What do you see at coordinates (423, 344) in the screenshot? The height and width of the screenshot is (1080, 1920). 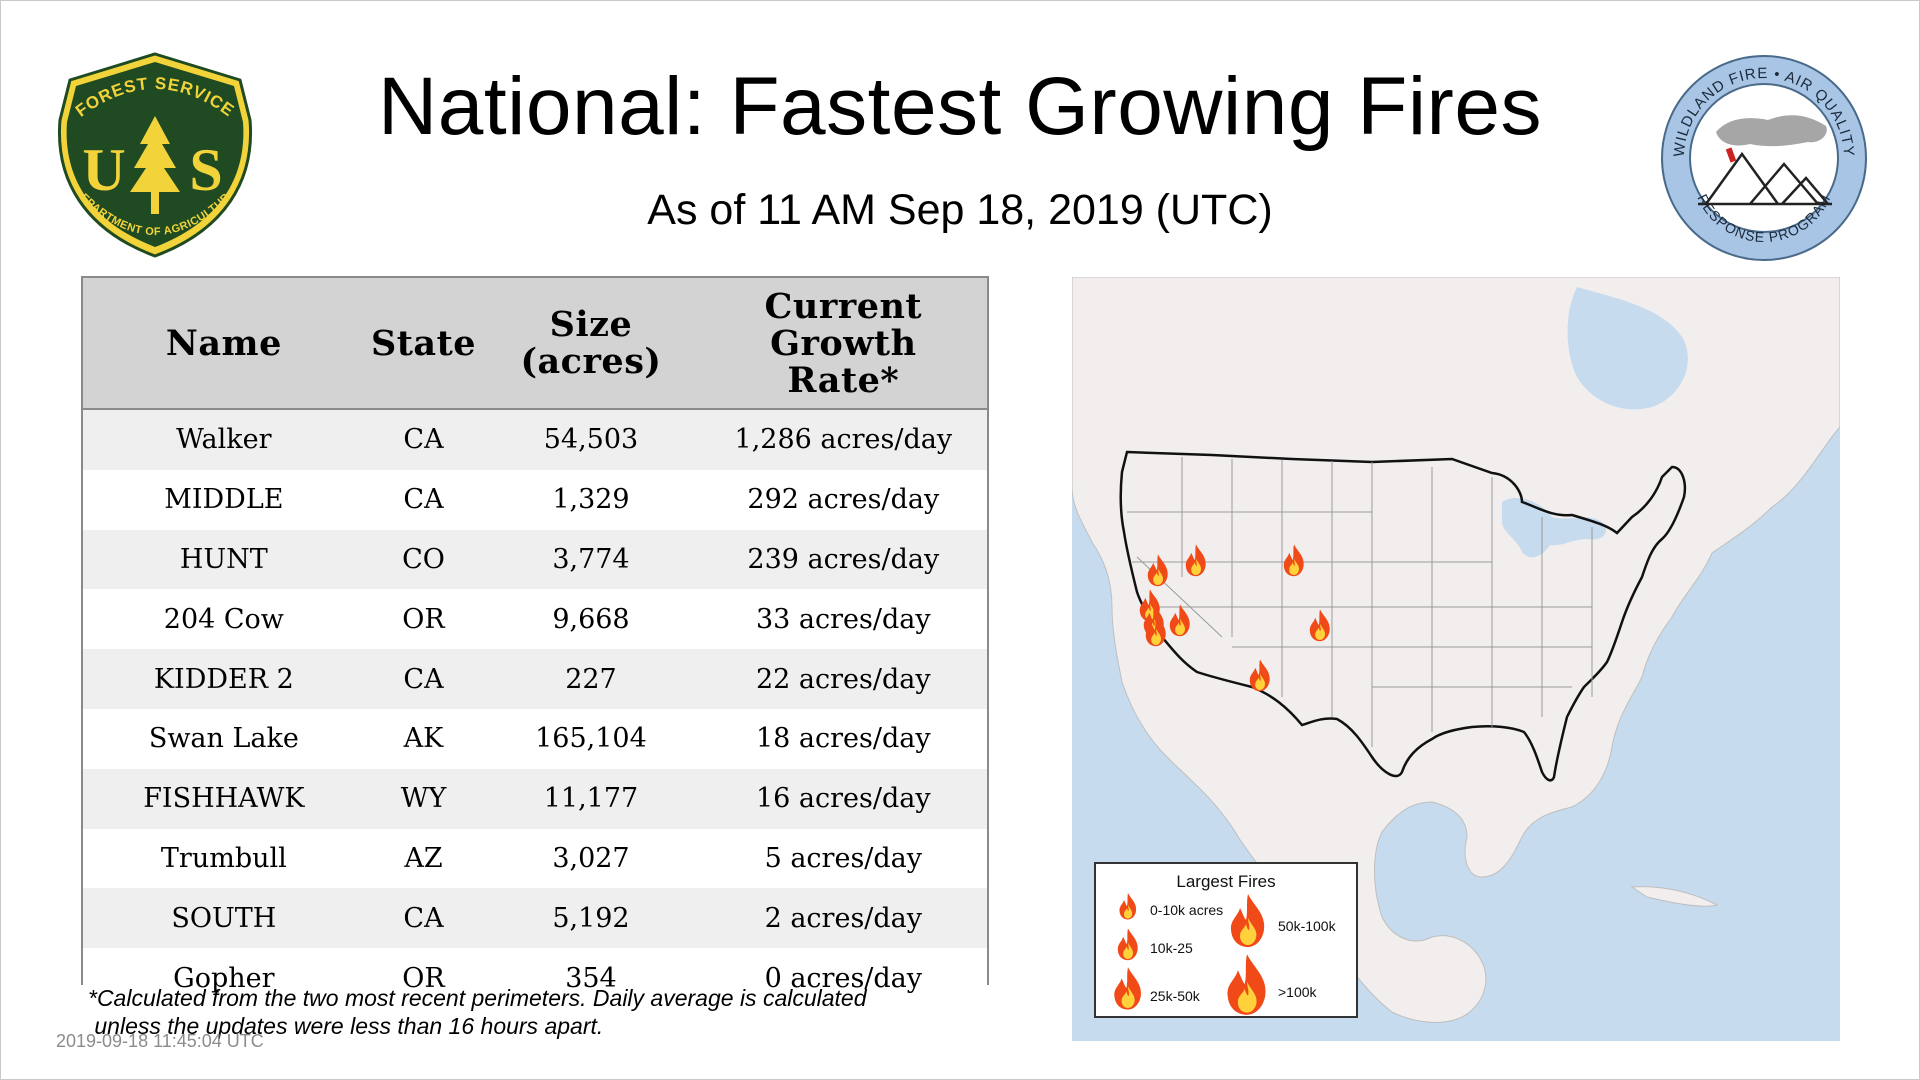 I see `header-state: State` at bounding box center [423, 344].